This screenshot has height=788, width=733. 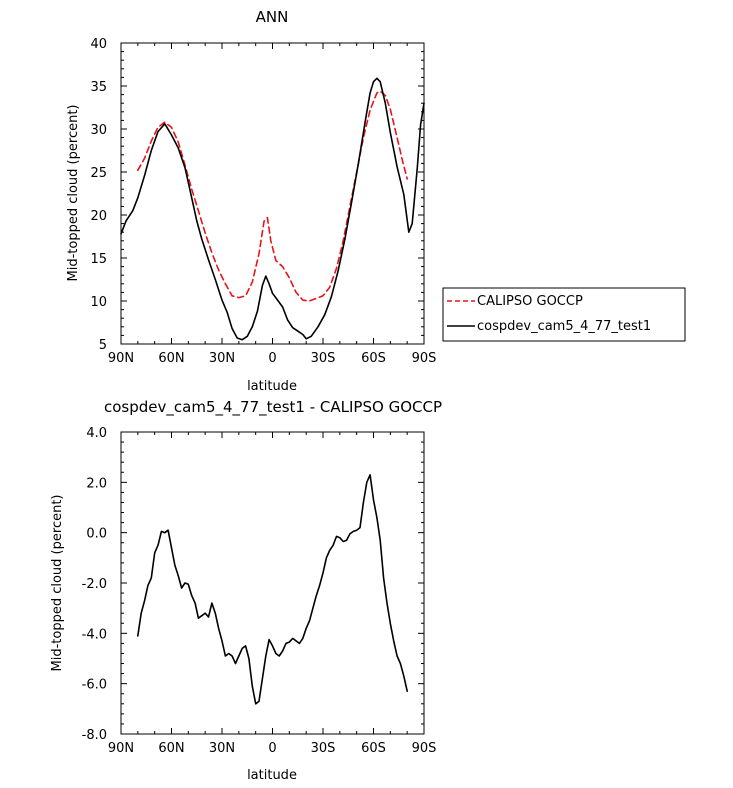 What do you see at coordinates (373, 358) in the screenshot?
I see `top-chart-xtick-label: 60S` at bounding box center [373, 358].